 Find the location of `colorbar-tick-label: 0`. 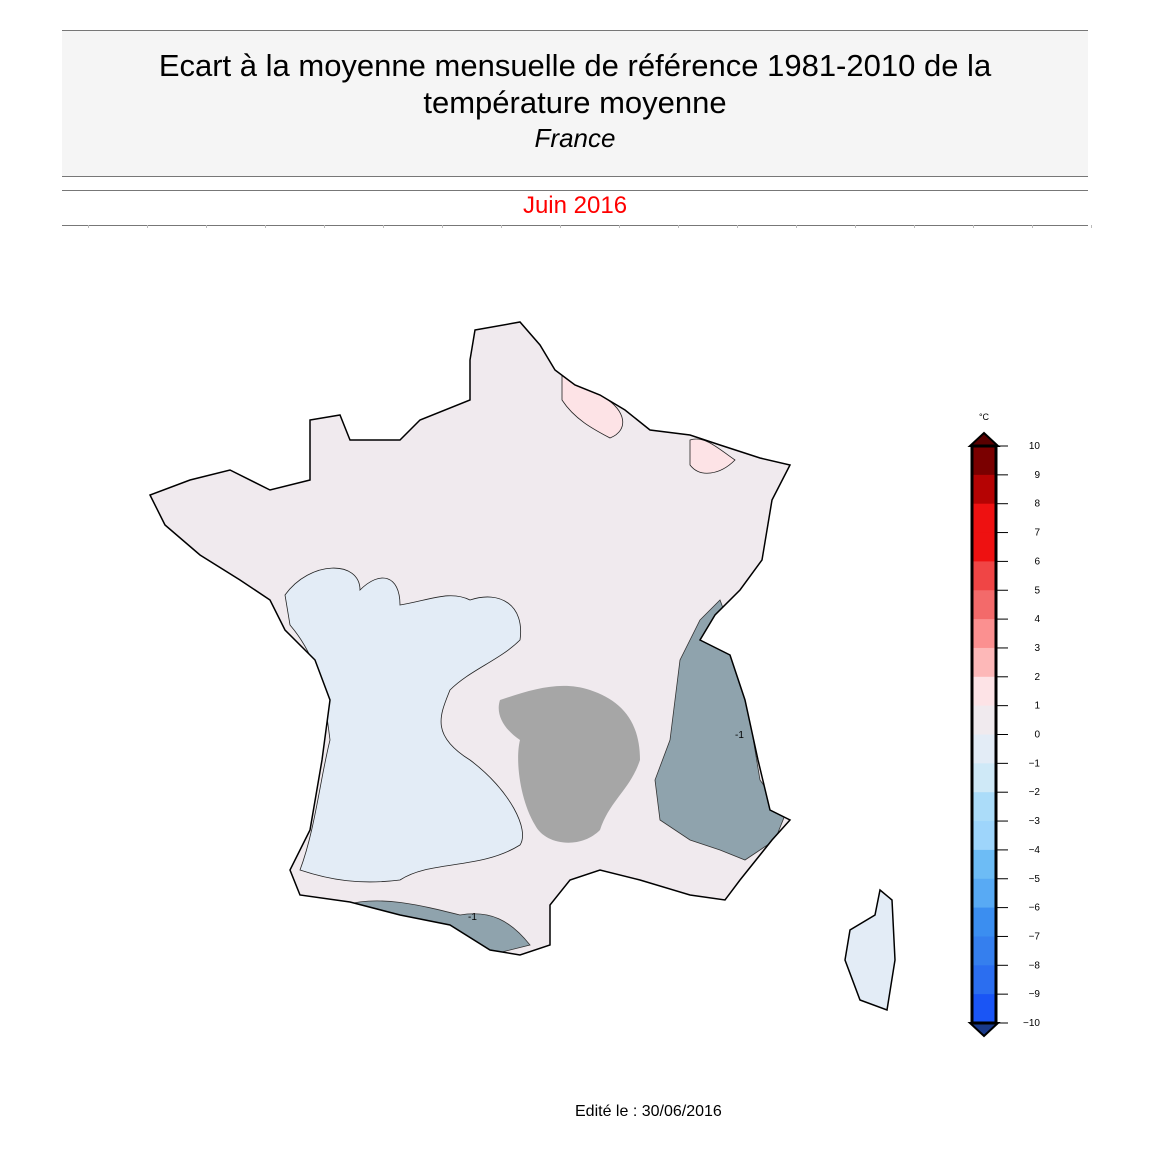

colorbar-tick-label: 0 is located at coordinates (1037, 735).